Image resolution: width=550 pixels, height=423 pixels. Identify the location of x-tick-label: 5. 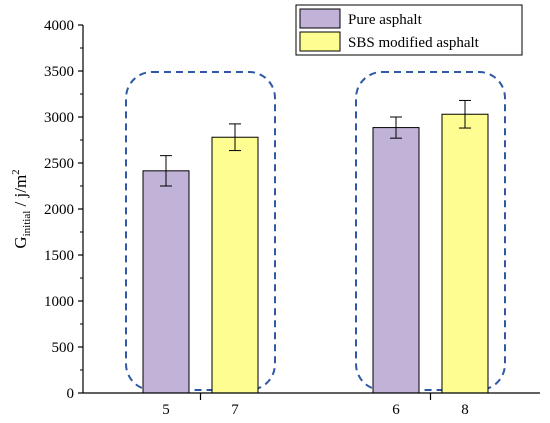
(166, 410).